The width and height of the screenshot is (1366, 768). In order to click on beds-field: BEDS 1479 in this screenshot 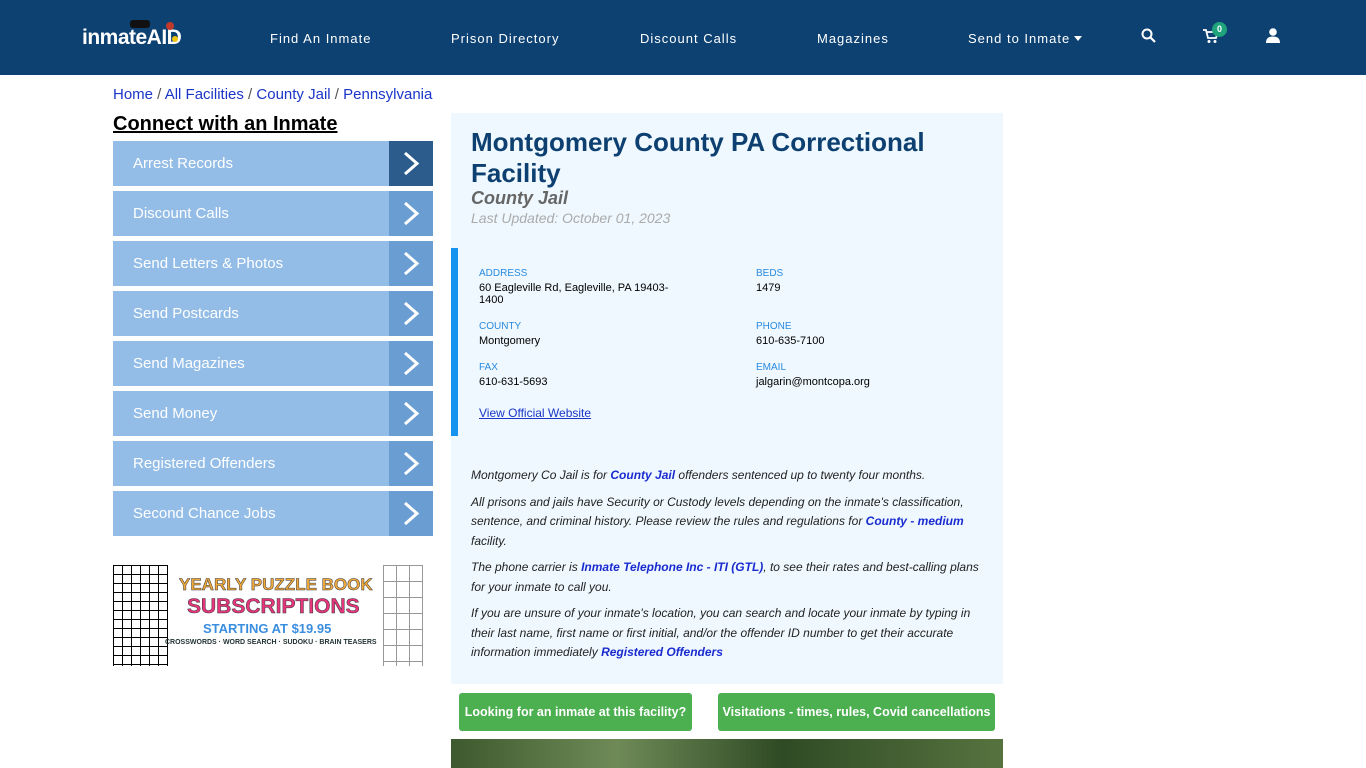, I will do `click(770, 281)`.